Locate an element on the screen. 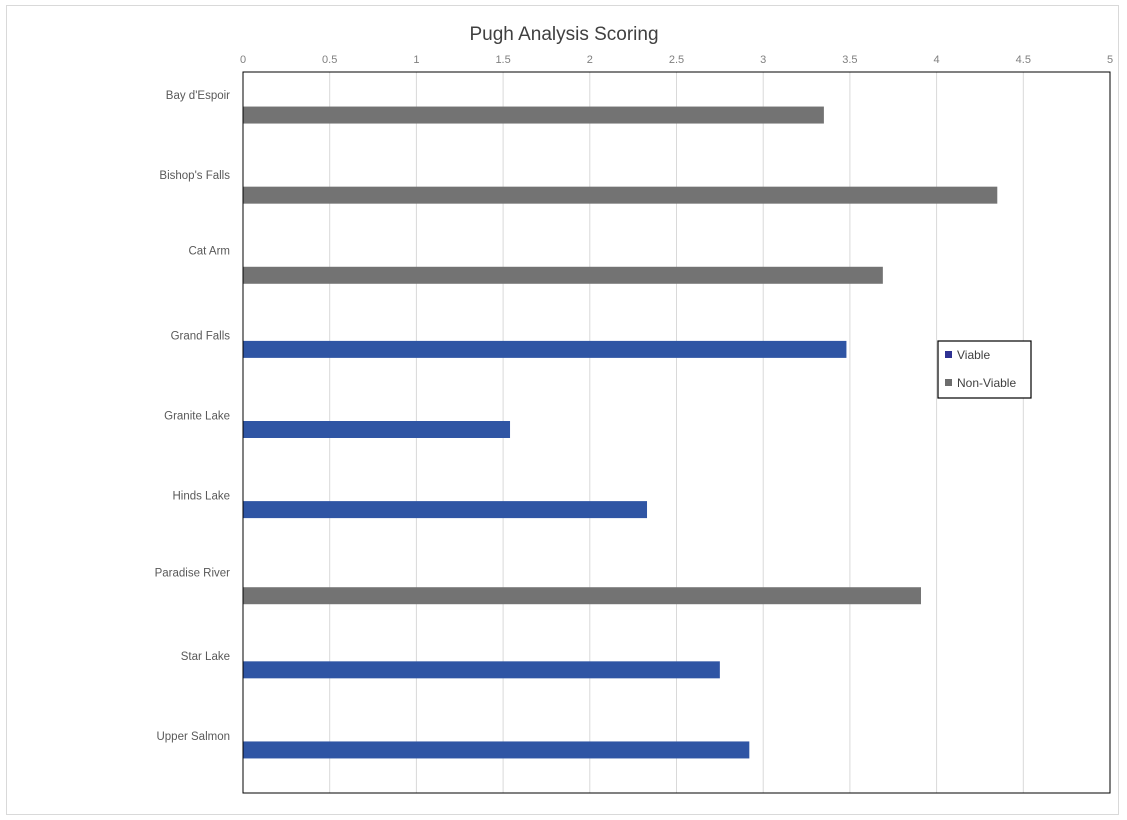  x-tick-label: 3 is located at coordinates (763, 60).